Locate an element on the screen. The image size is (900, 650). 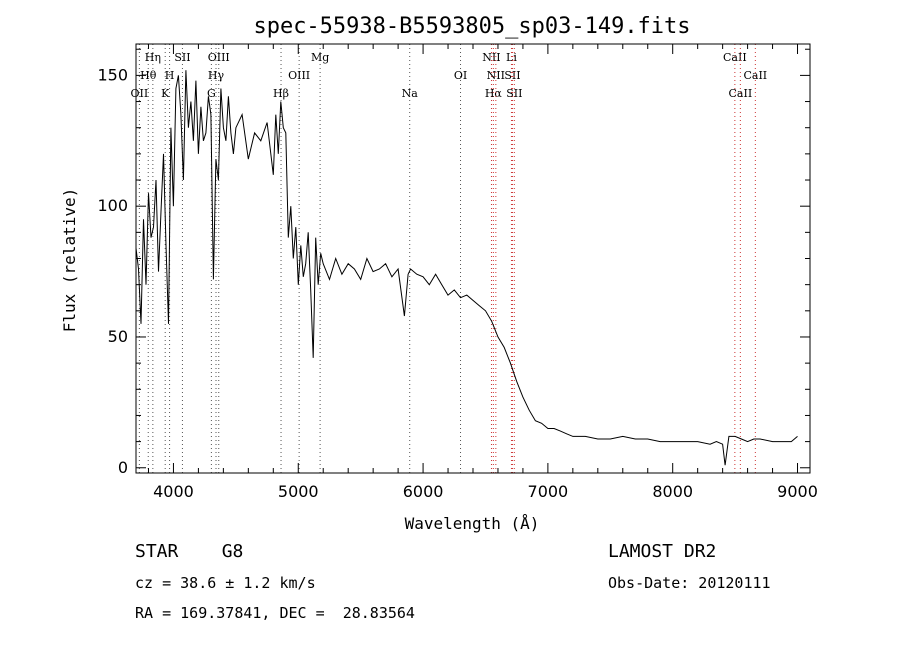
observation-date: Obs-Date: 20120111 is located at coordinates (689, 583).